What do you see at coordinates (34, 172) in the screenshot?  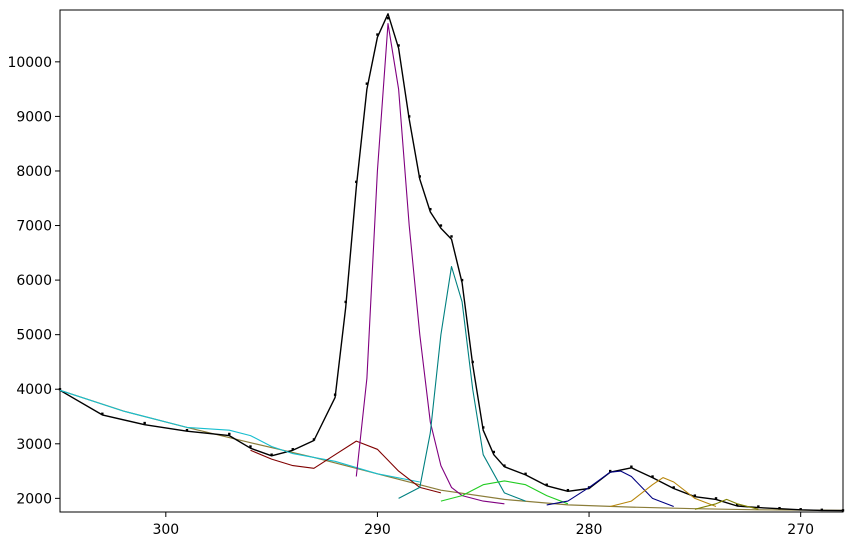 I see `y-tick-label: 8000` at bounding box center [34, 172].